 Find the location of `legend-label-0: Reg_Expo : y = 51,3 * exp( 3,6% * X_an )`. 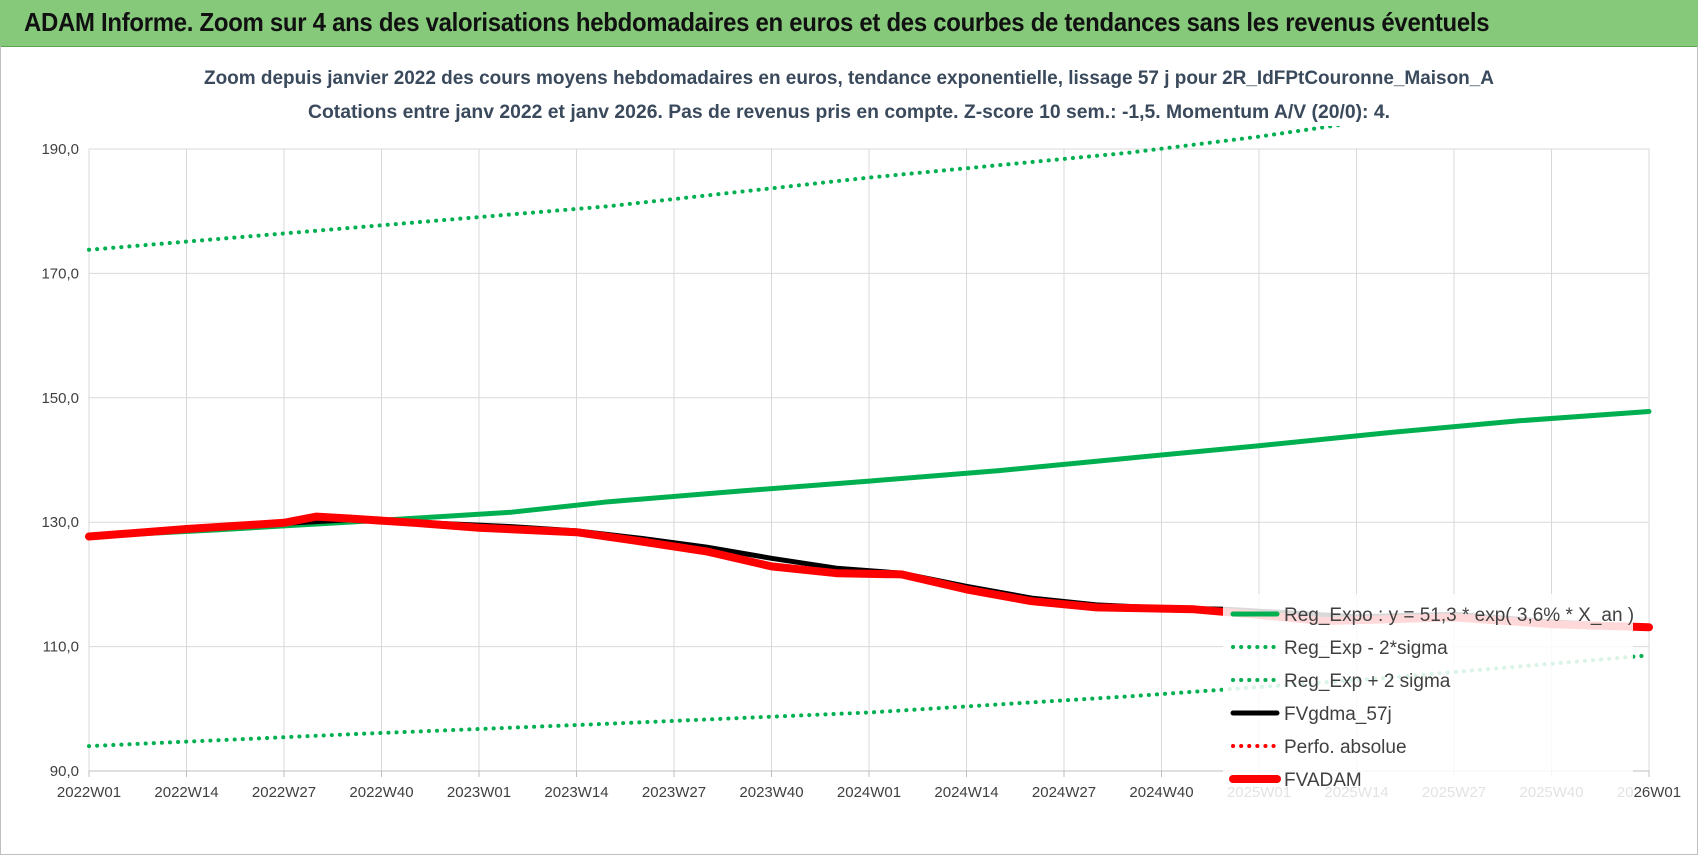

legend-label-0: Reg_Expo : y = 51,3 * exp( 3,6% * X_an ) is located at coordinates (1459, 615).